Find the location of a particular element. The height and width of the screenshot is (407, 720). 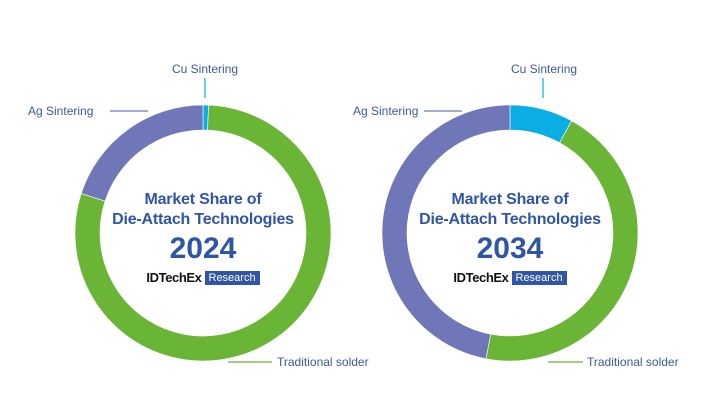

traditional-solder-slice-2034 is located at coordinates (562, 241).